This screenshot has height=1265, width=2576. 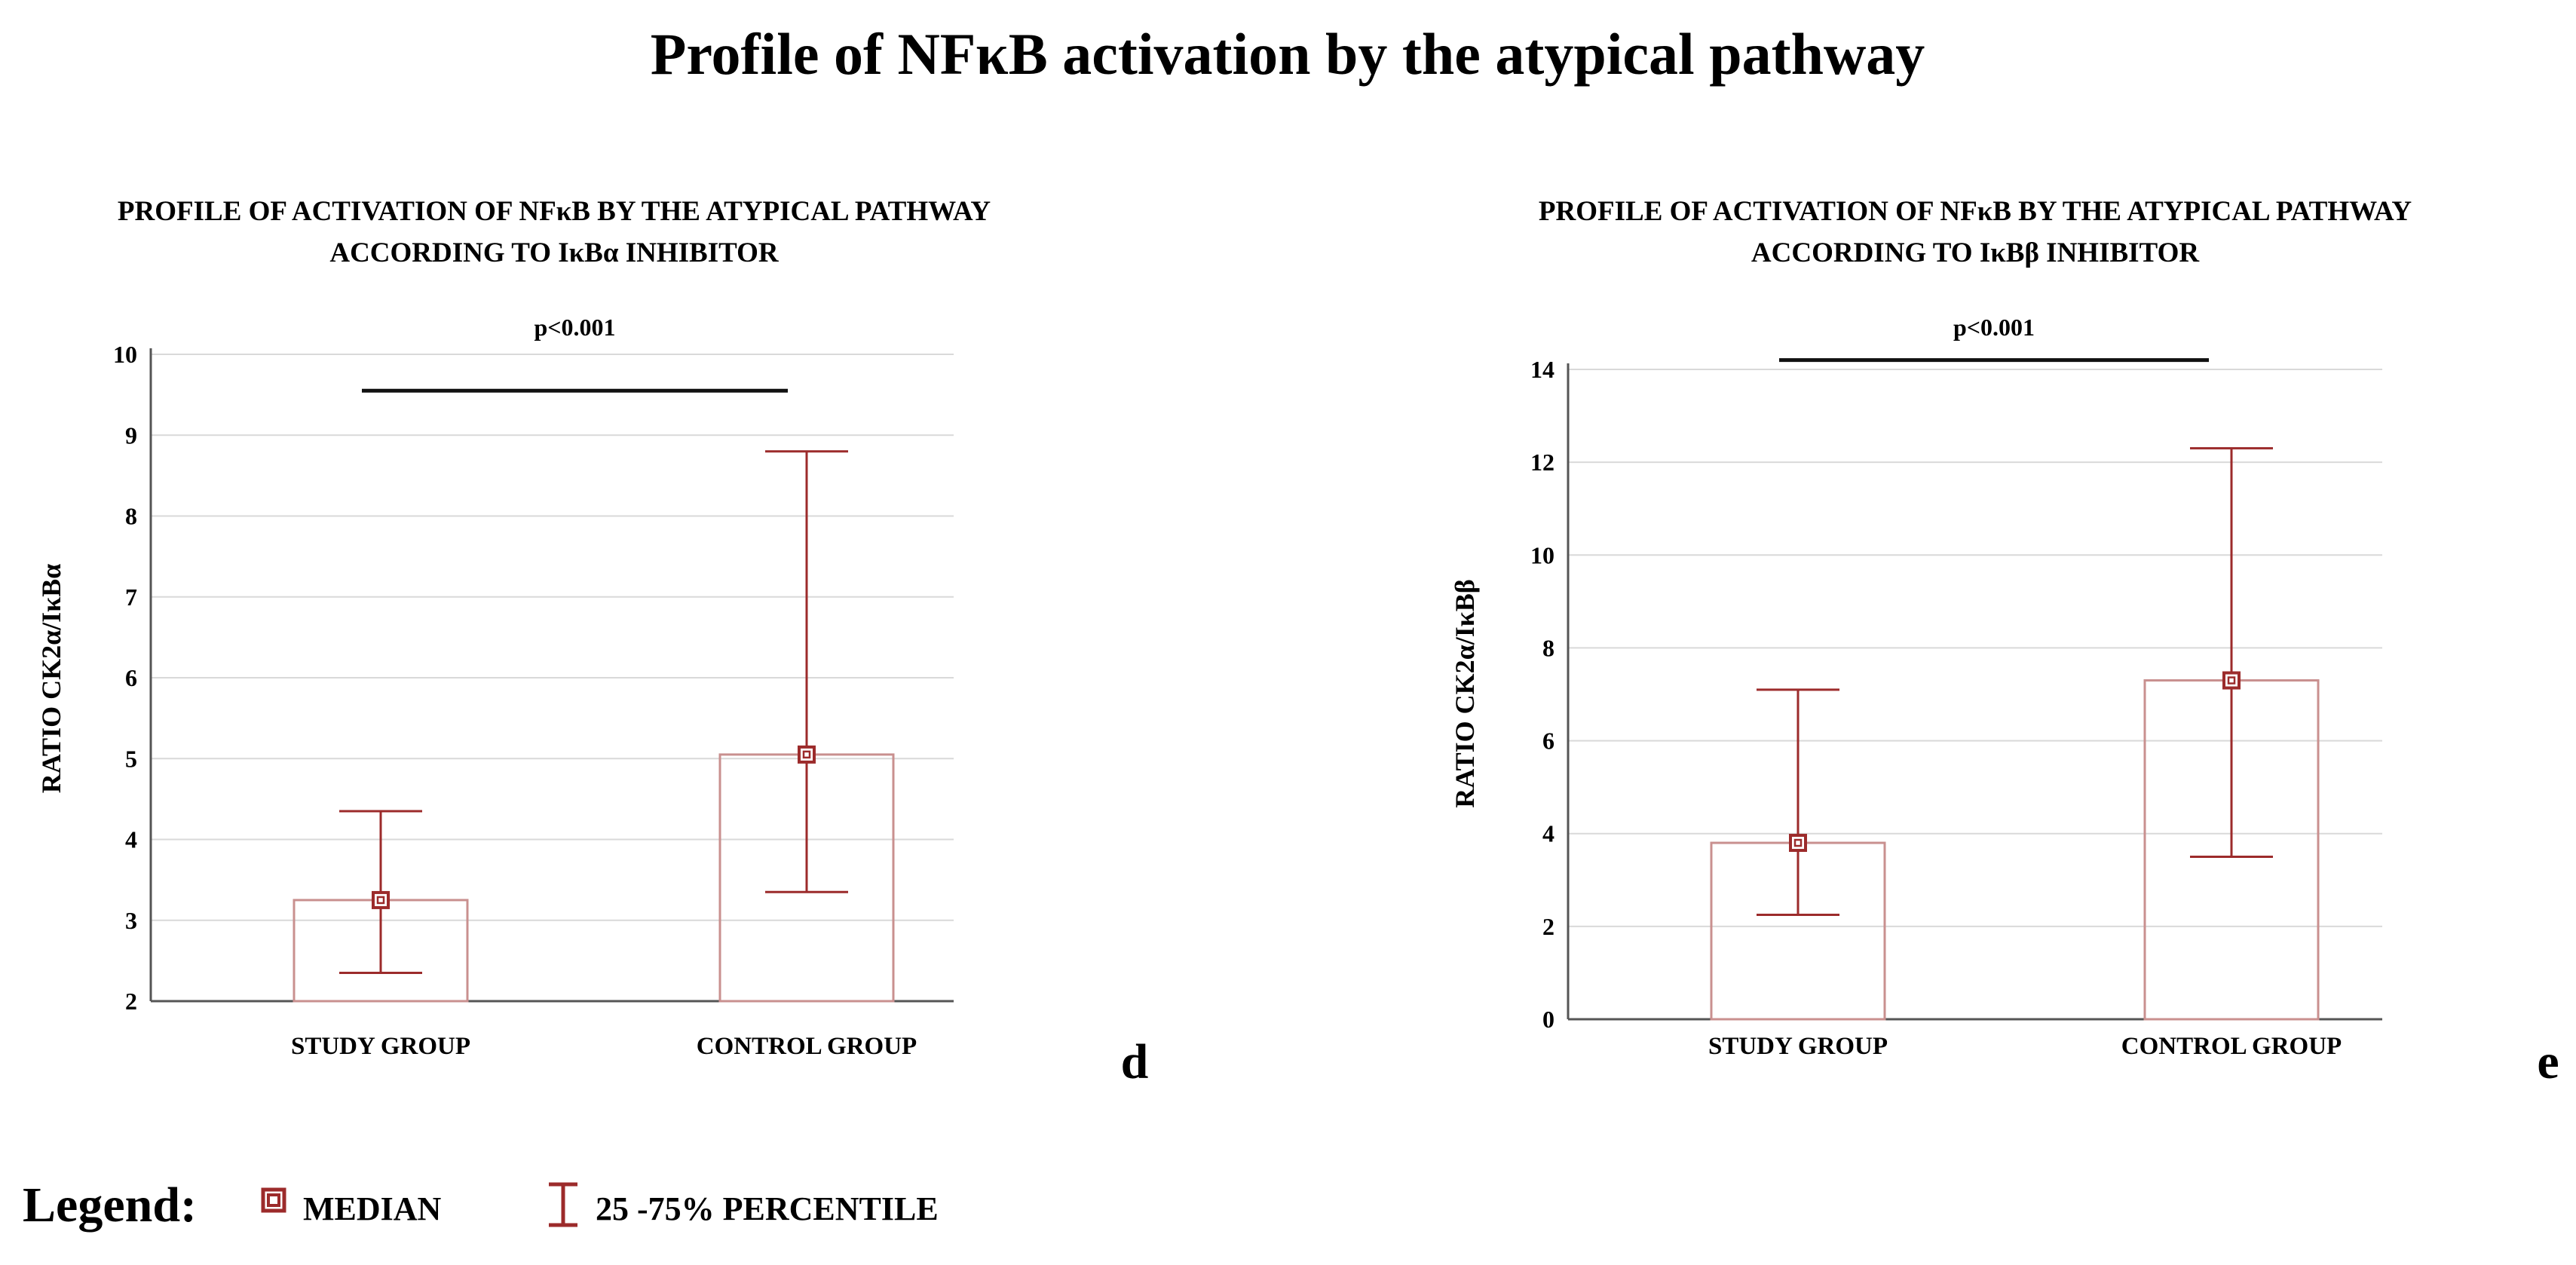 I want to click on legend-median-label: MEDIAN, so click(x=372, y=1208).